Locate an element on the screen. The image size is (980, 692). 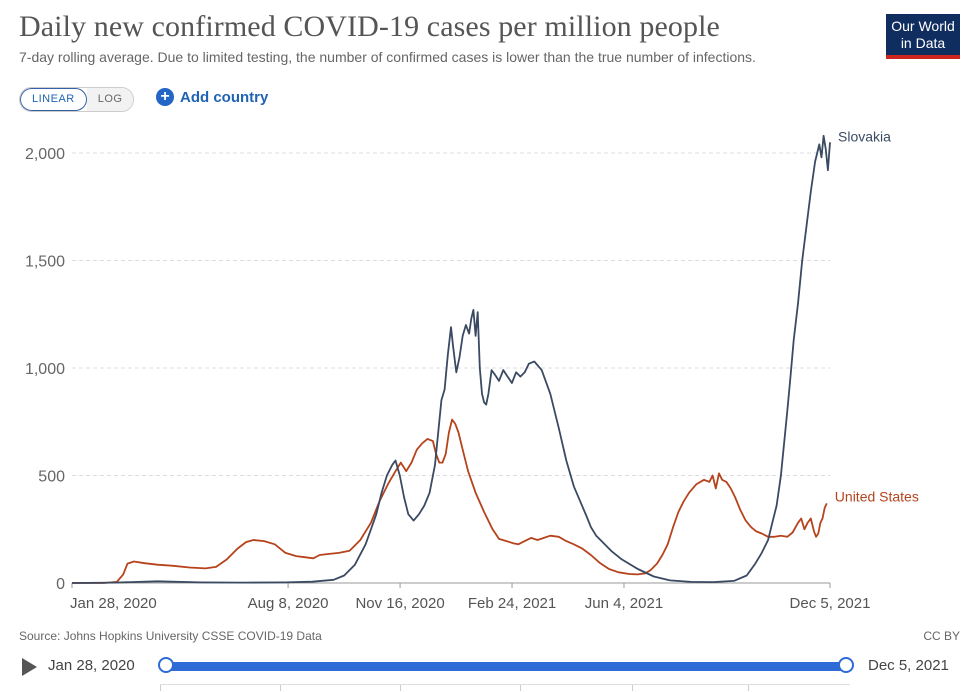
y-tick-label: 0 is located at coordinates (60, 584).